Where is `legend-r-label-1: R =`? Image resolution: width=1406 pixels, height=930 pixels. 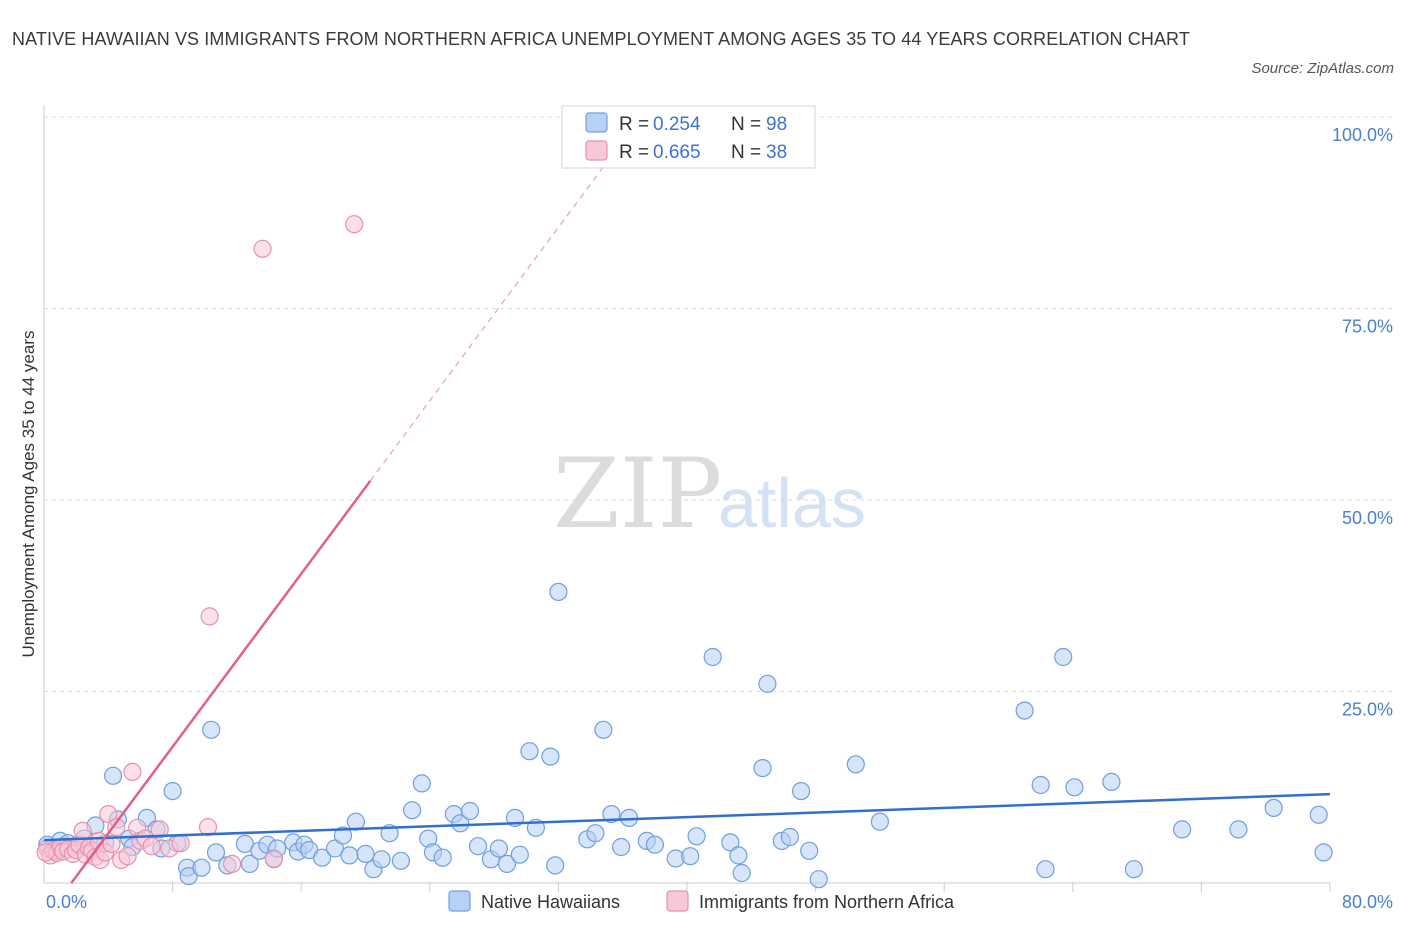
legend-r-label-1: R = is located at coordinates (634, 124).